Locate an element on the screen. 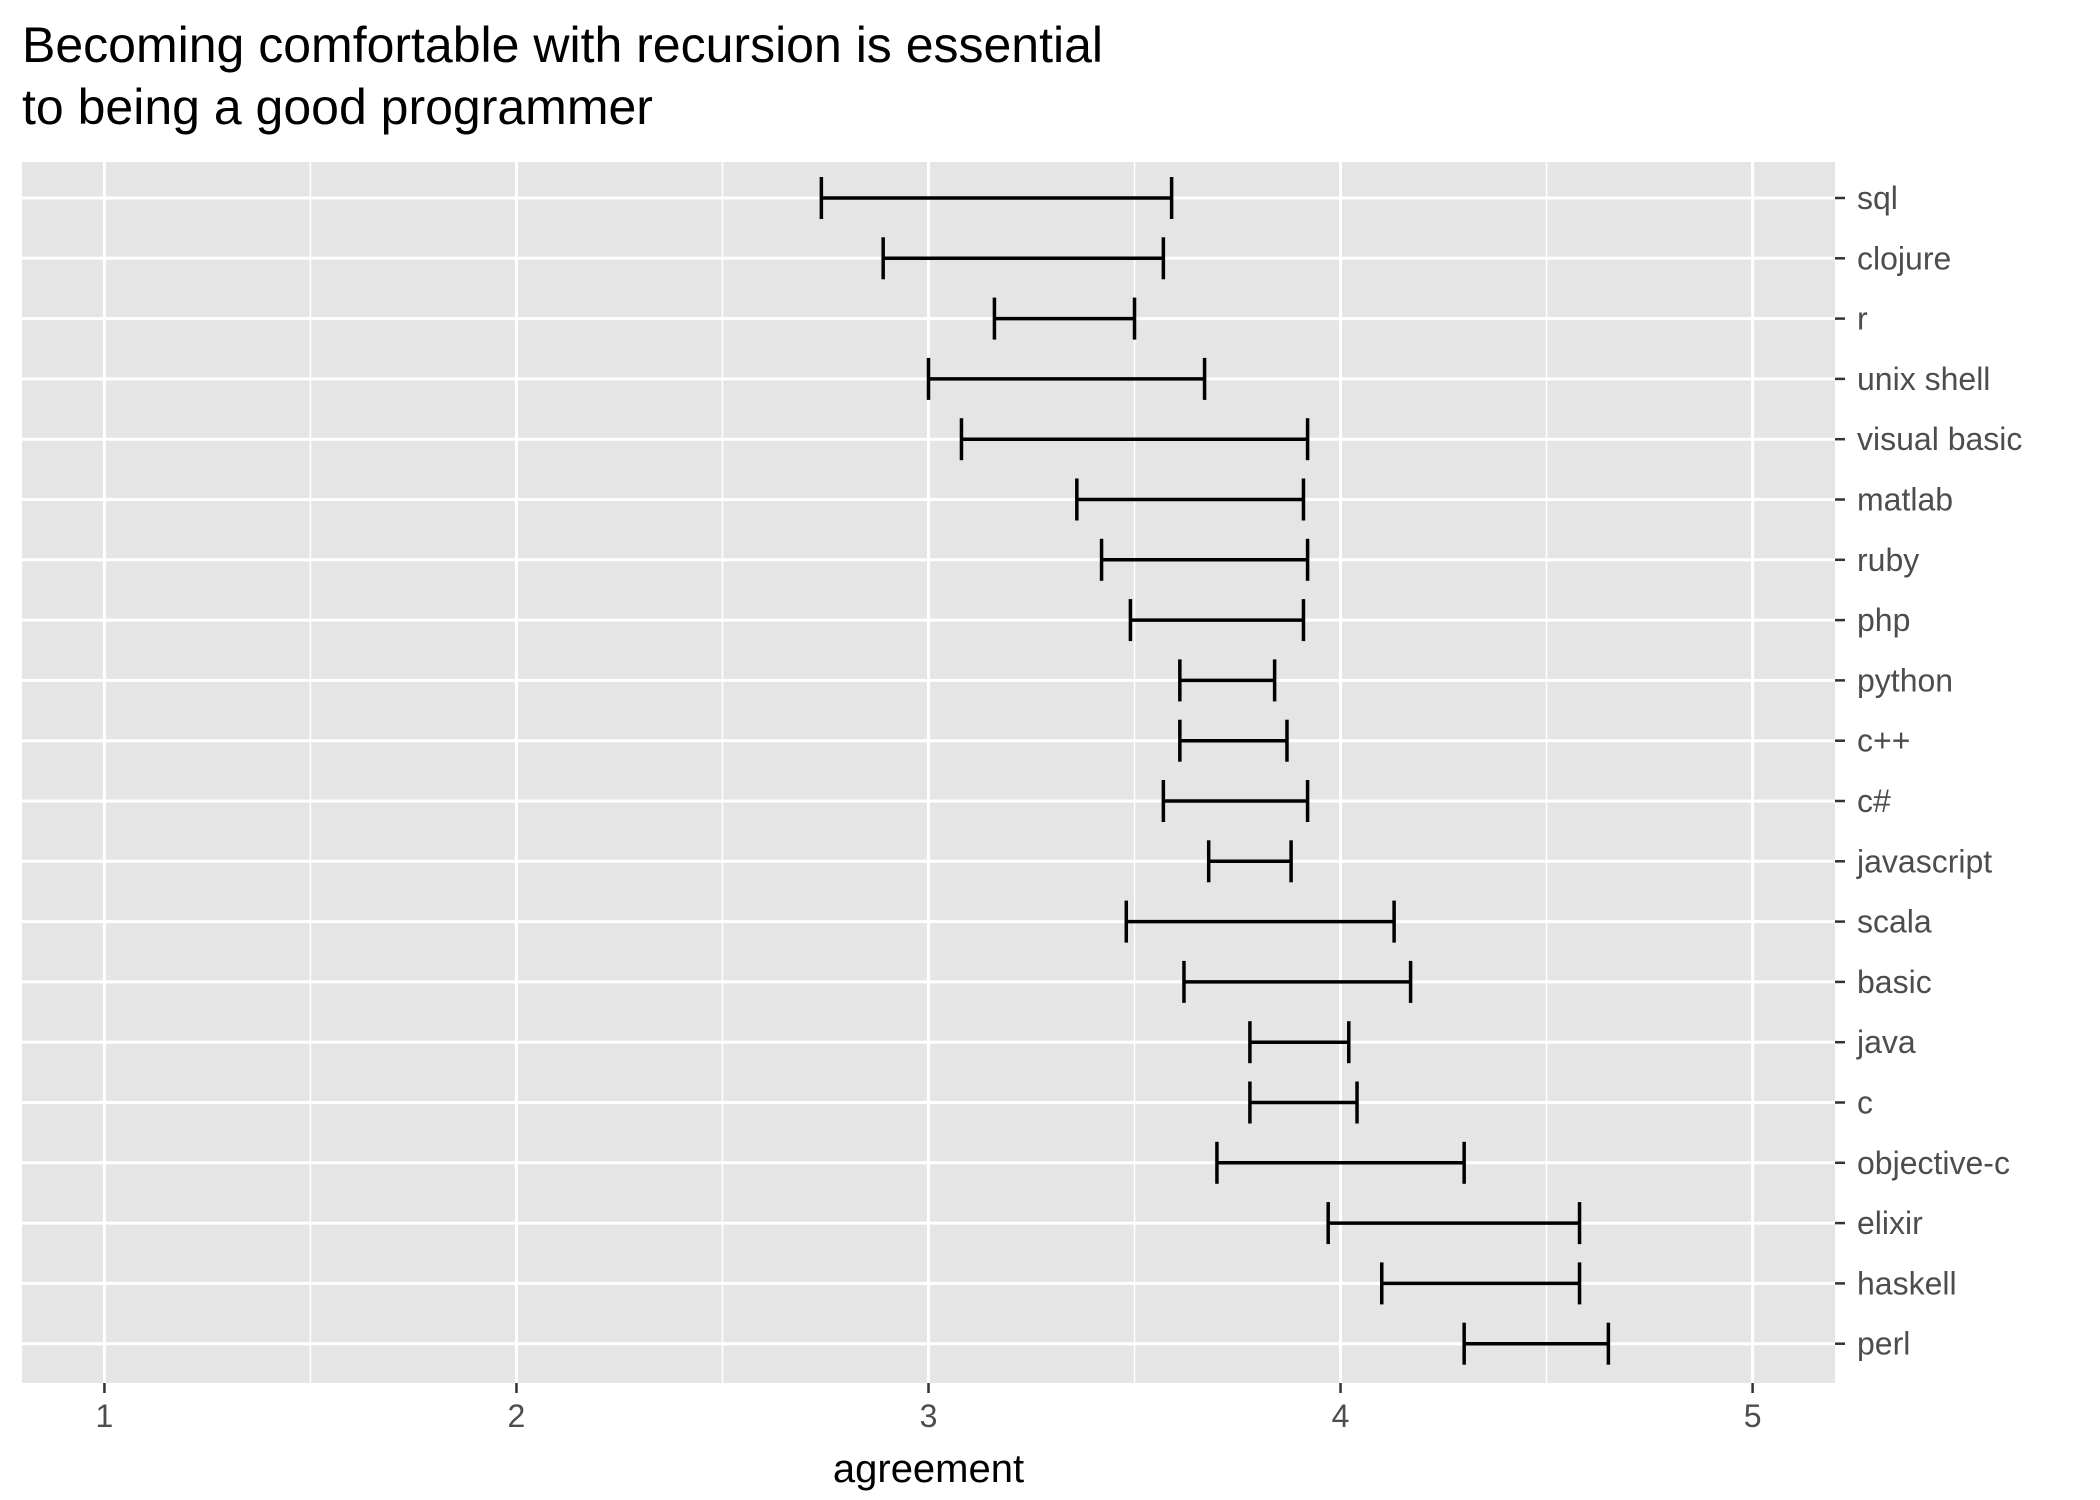  y-tick-label: basic is located at coordinates (1894, 982).